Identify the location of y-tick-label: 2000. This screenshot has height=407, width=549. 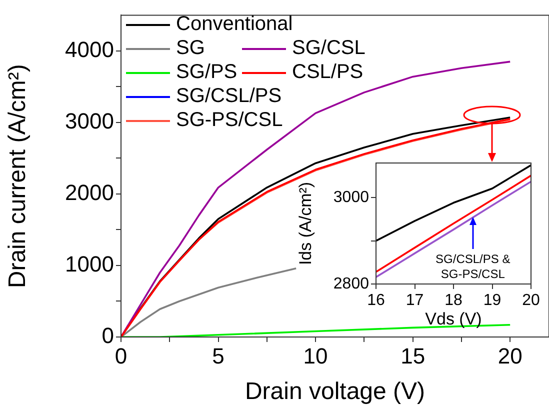
(89, 193).